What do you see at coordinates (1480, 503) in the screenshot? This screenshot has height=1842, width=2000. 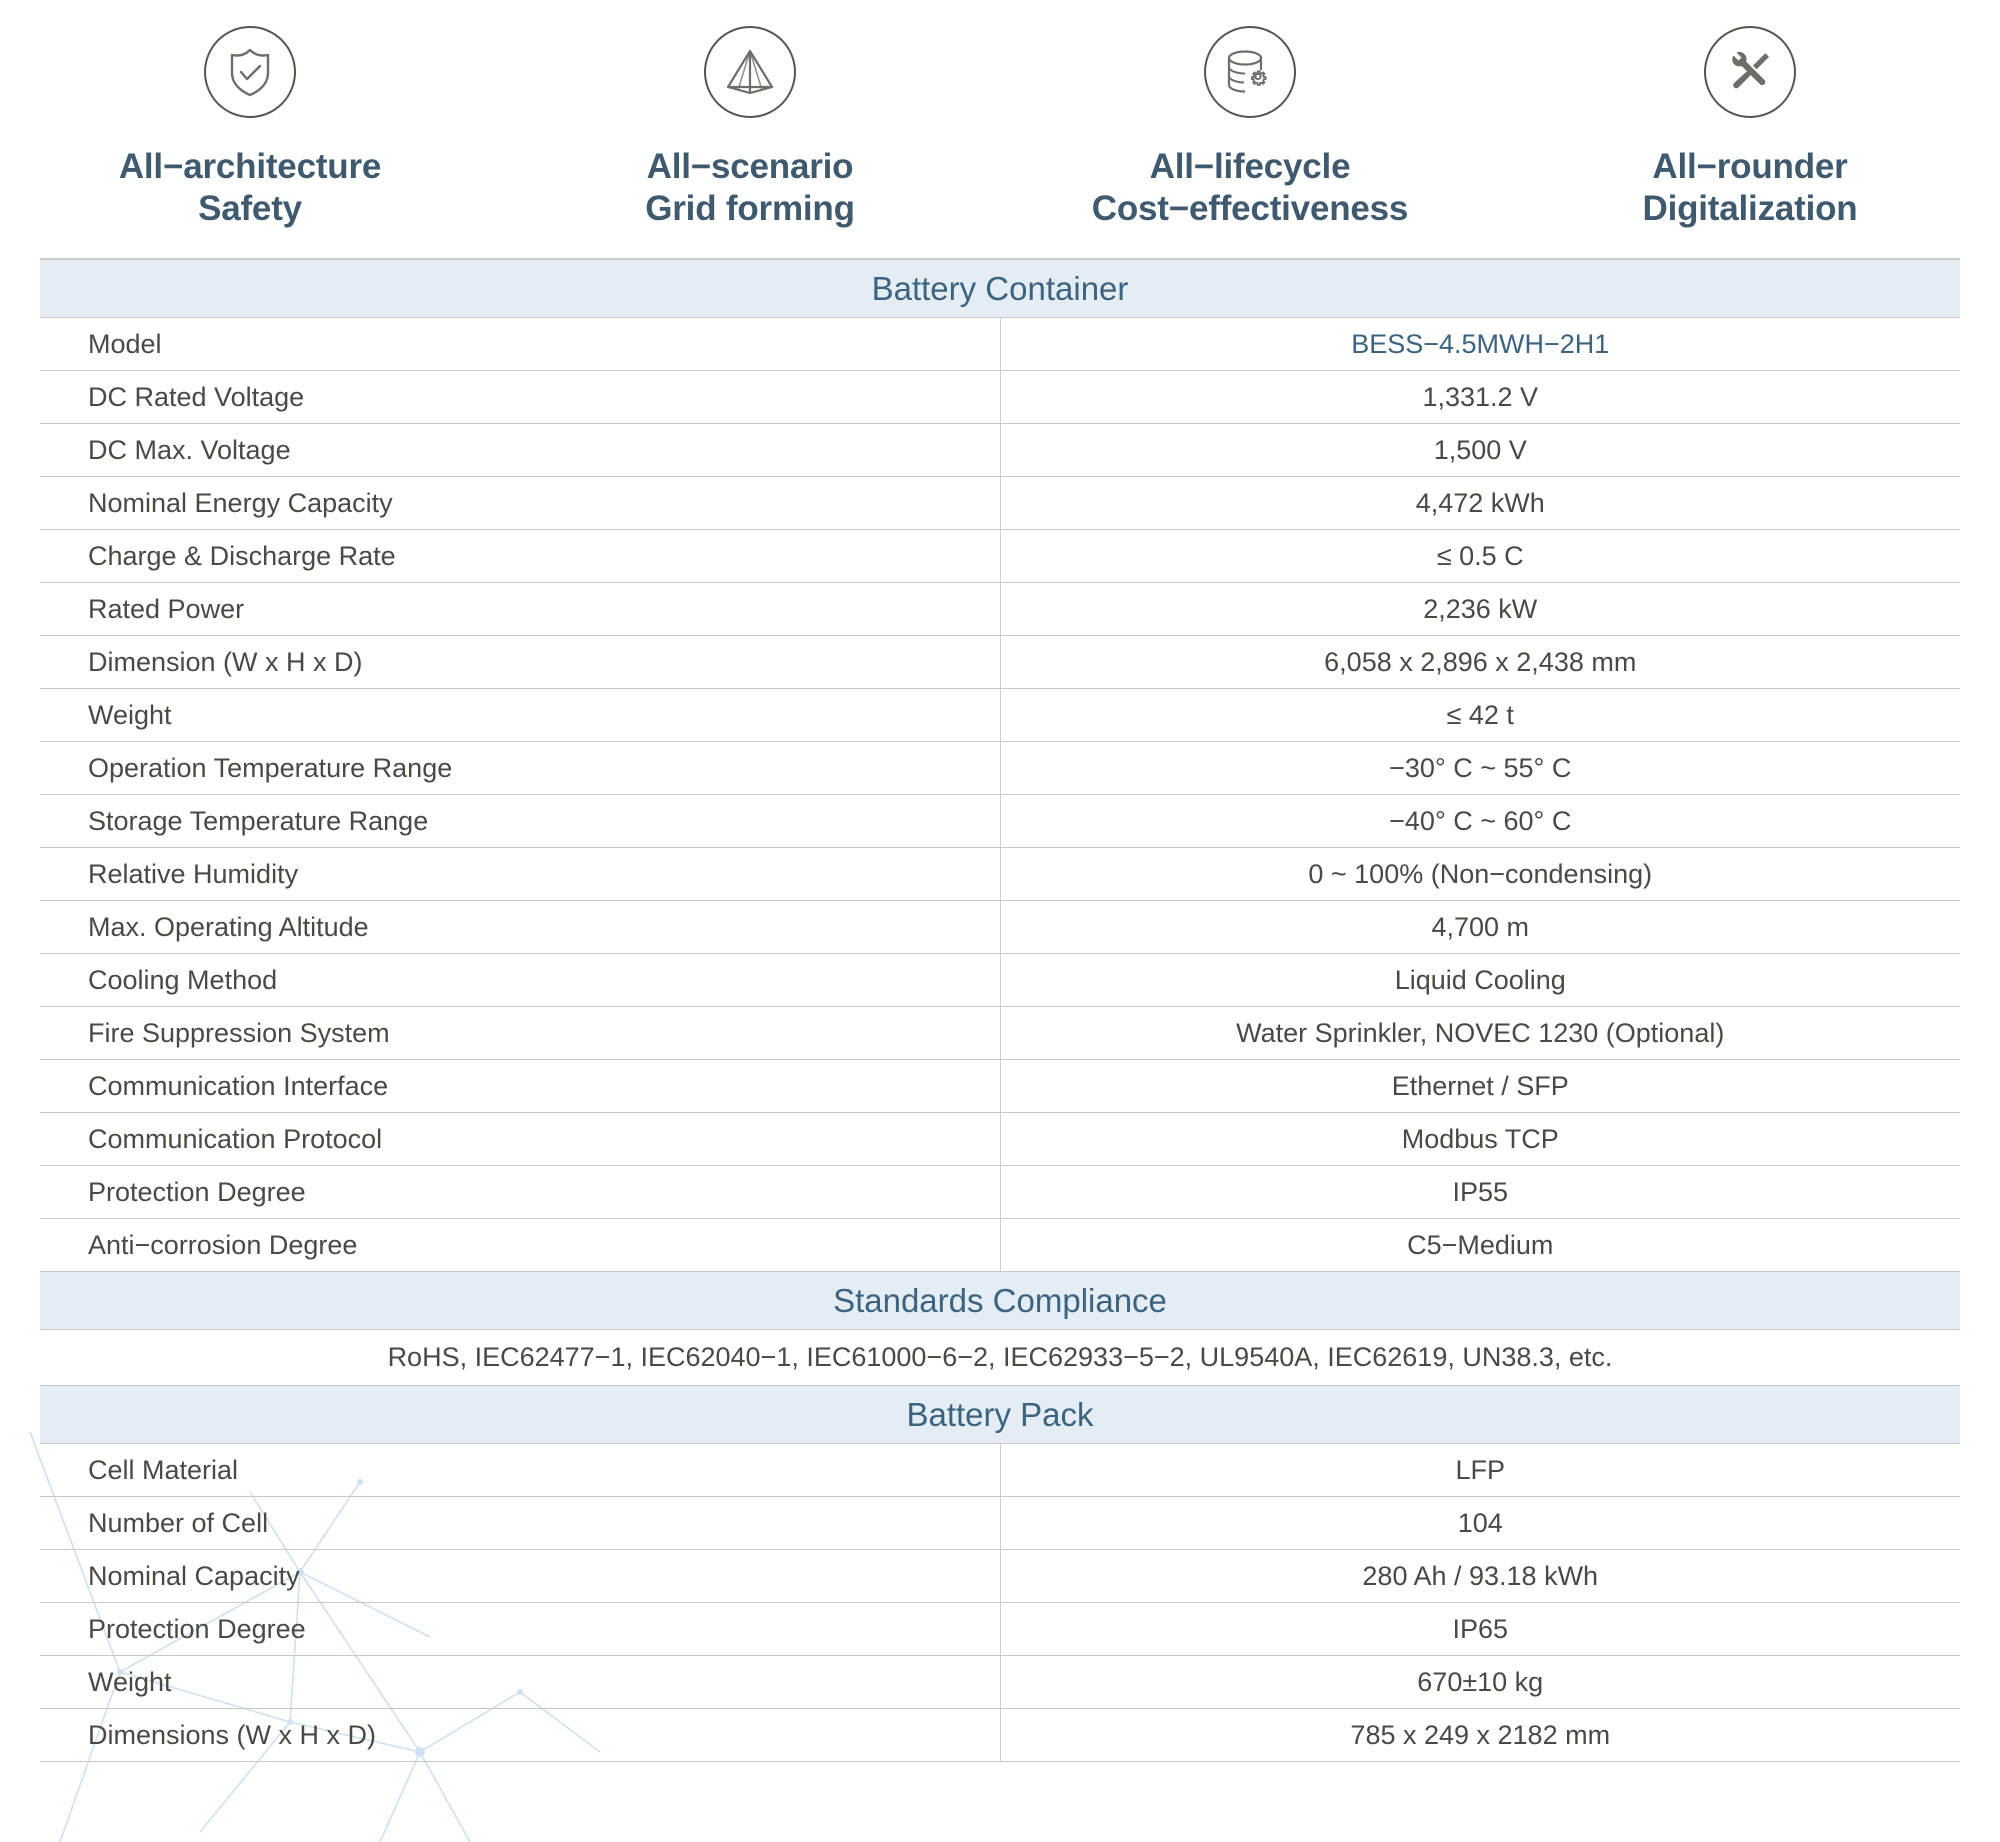 I see `spec-value: 4,472 kWh` at bounding box center [1480, 503].